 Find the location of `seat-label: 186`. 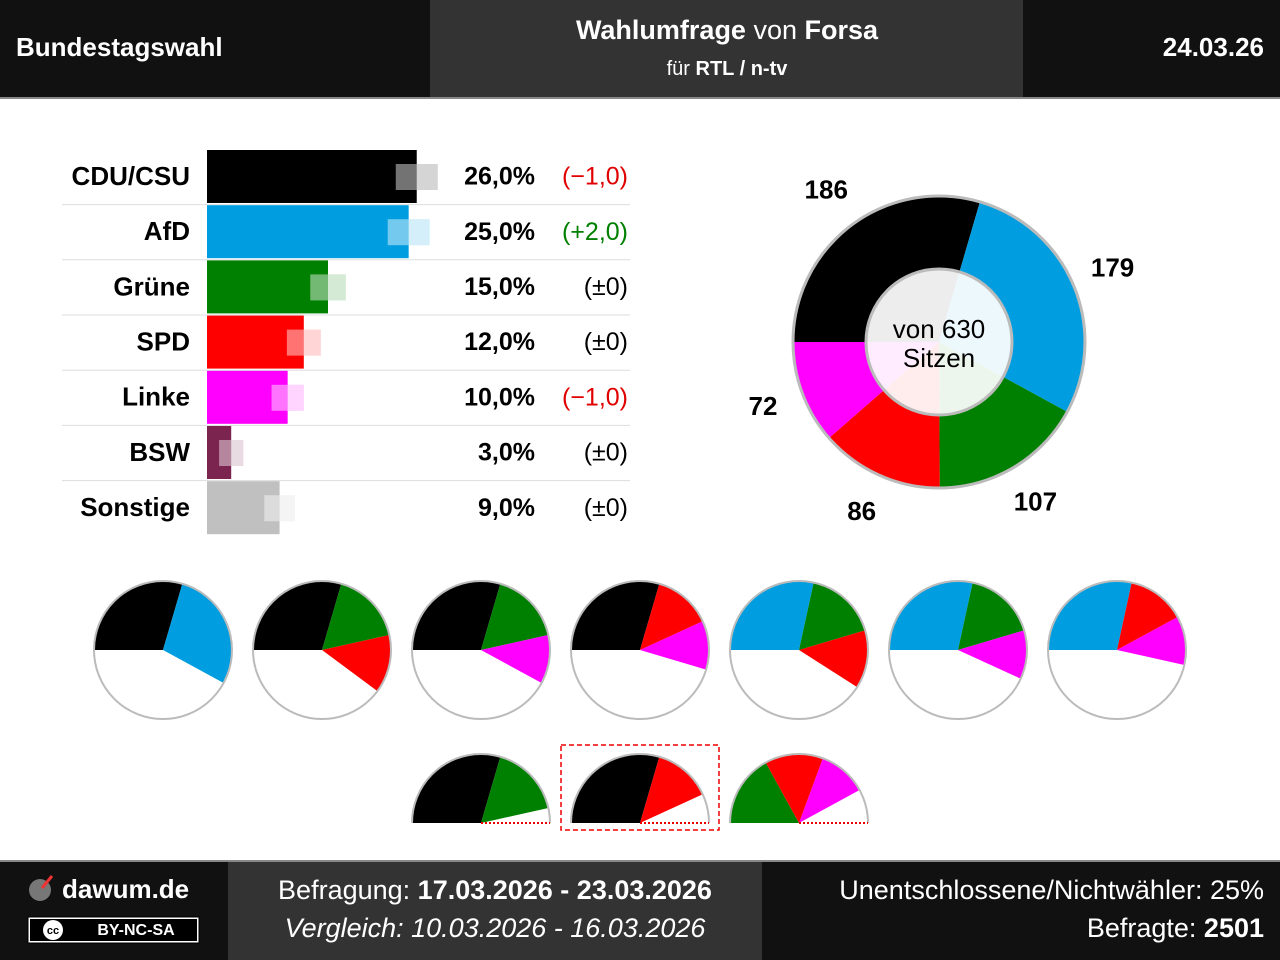

seat-label: 186 is located at coordinates (826, 189).